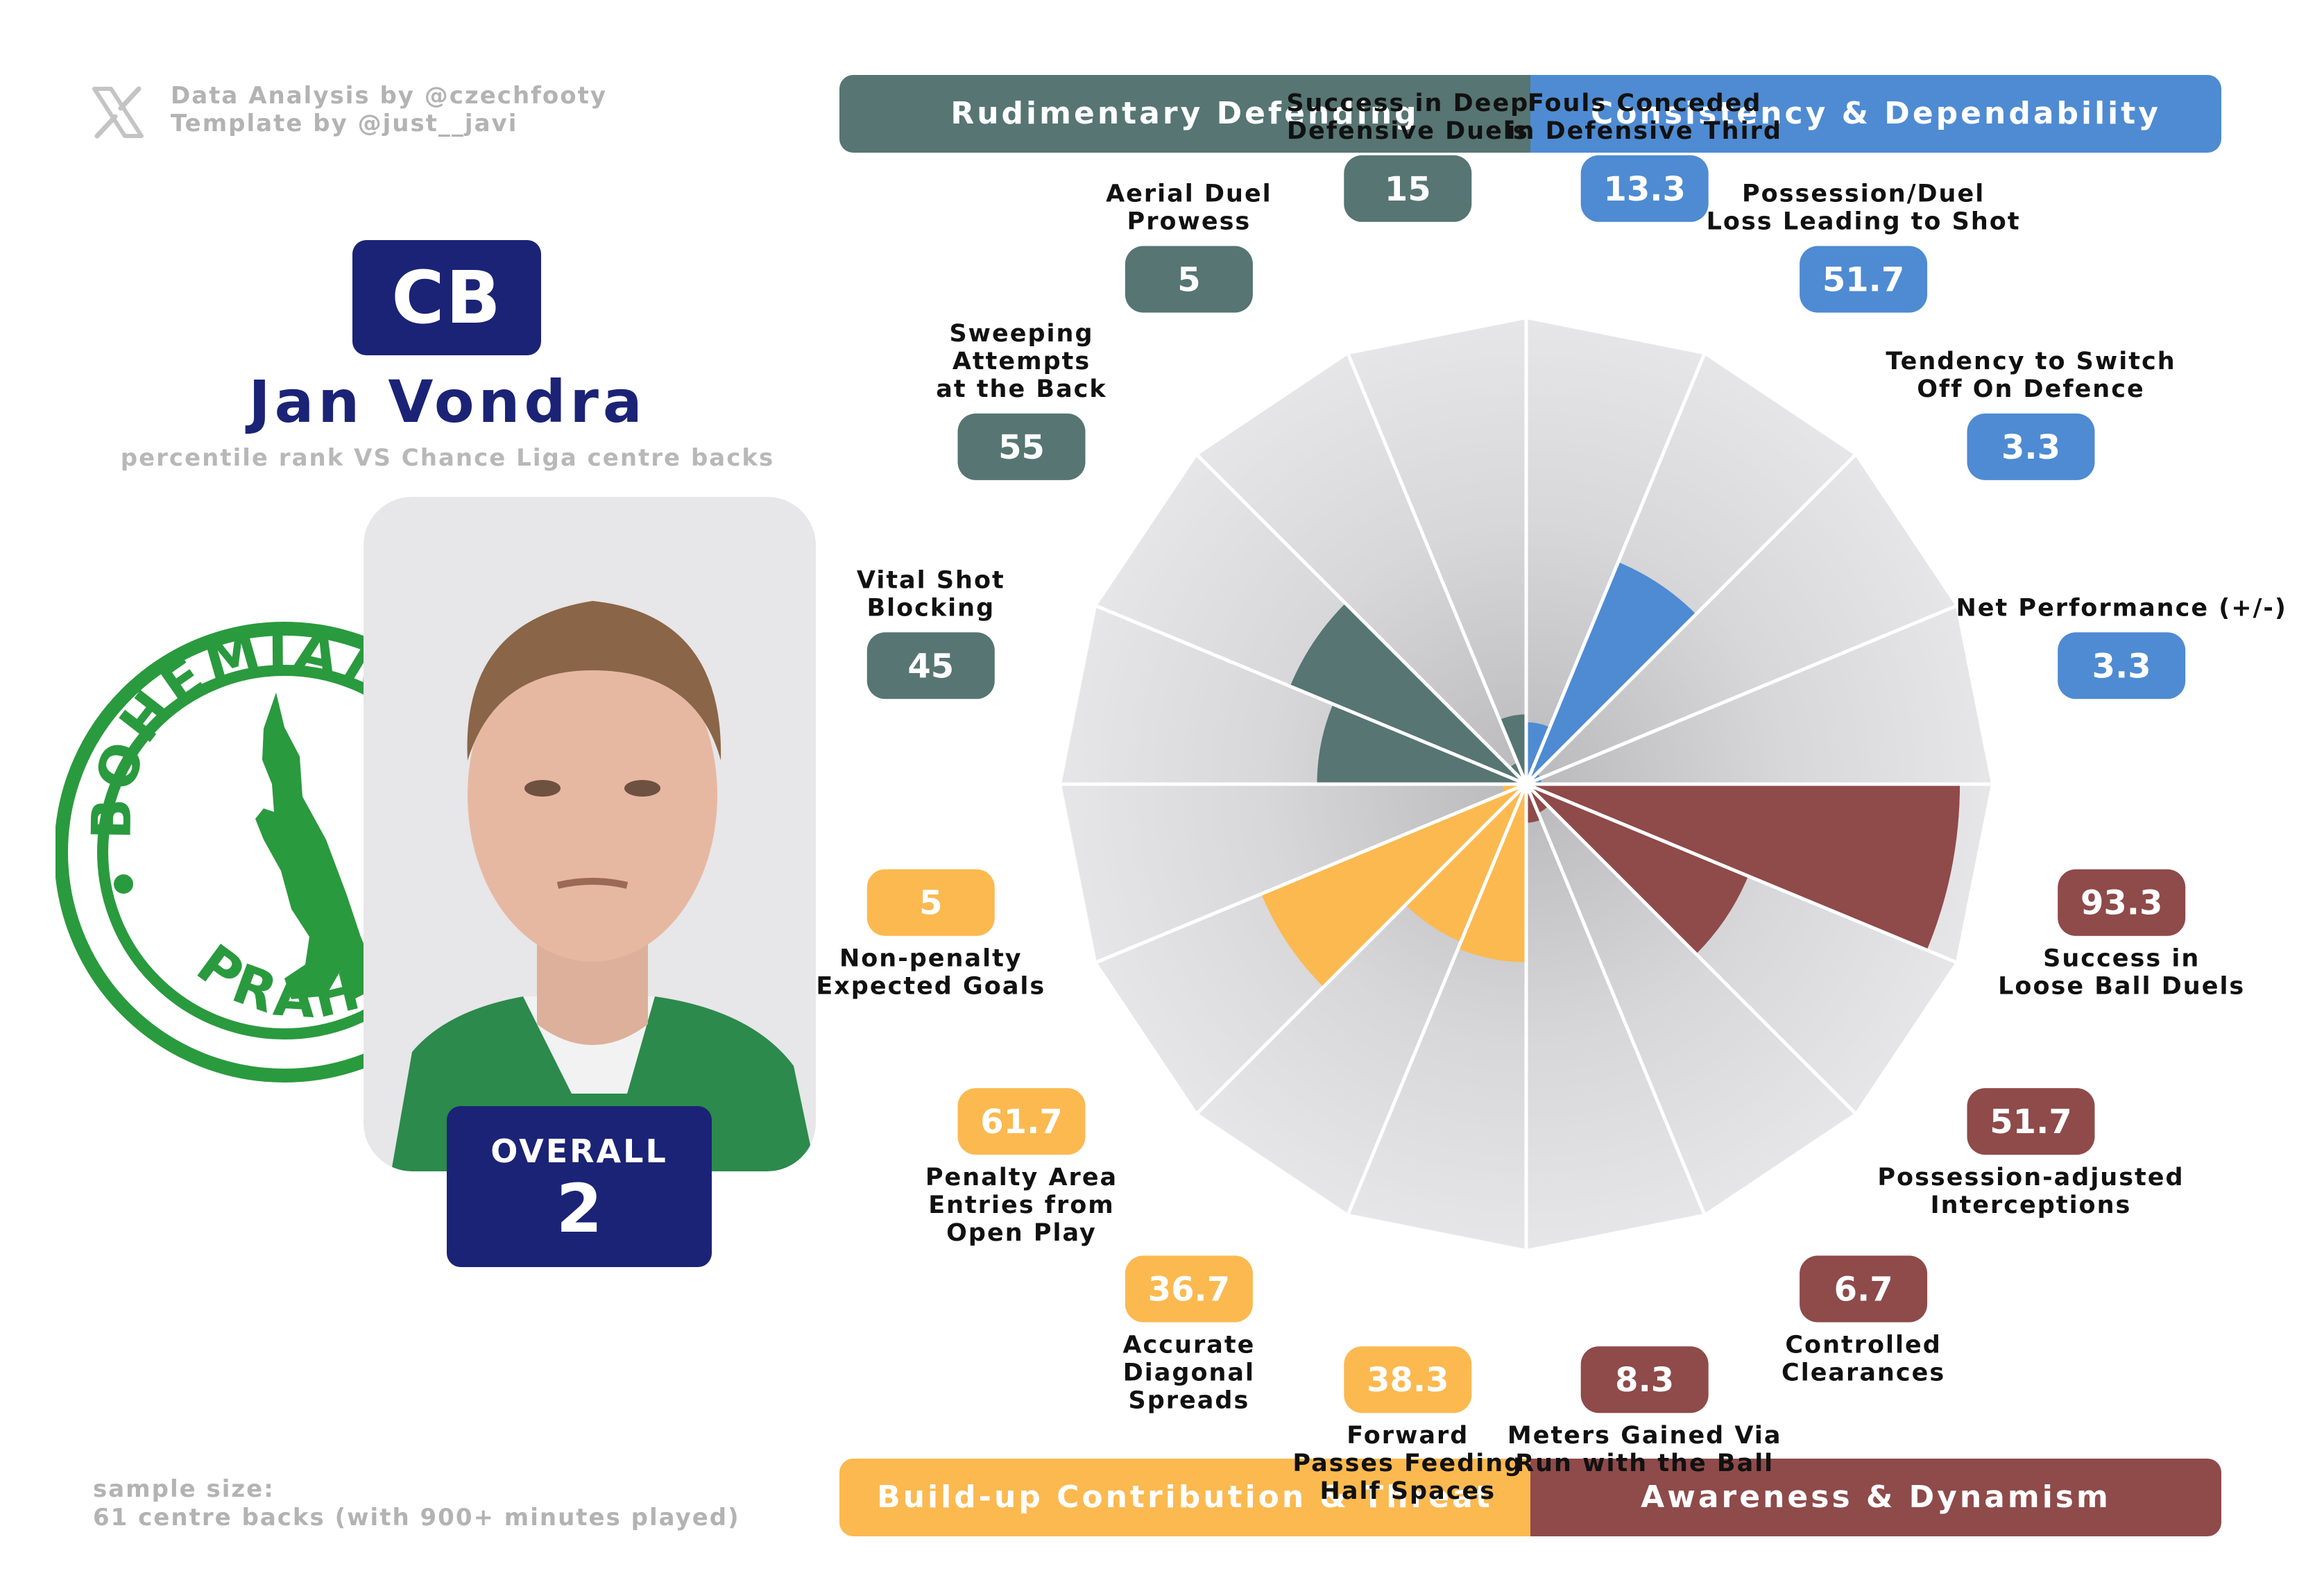  I want to click on value-pill-possession-adjusted-interceptions: 51.7, so click(2031, 1121).